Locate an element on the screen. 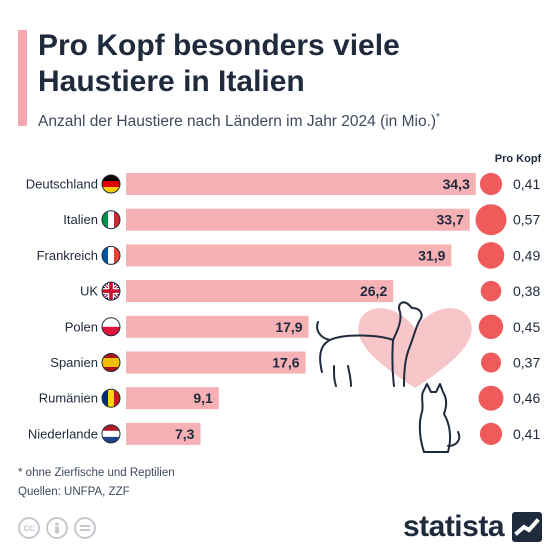  value-label: 33,7 is located at coordinates (449, 220).